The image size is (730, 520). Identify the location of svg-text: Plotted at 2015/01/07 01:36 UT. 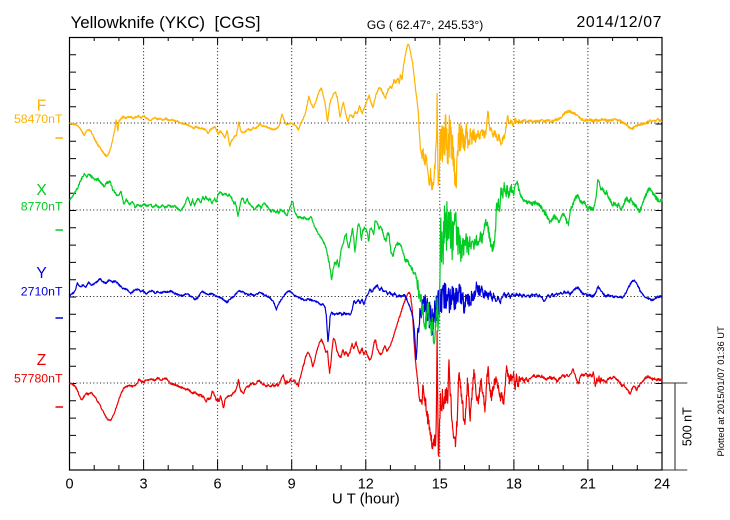
(720, 391).